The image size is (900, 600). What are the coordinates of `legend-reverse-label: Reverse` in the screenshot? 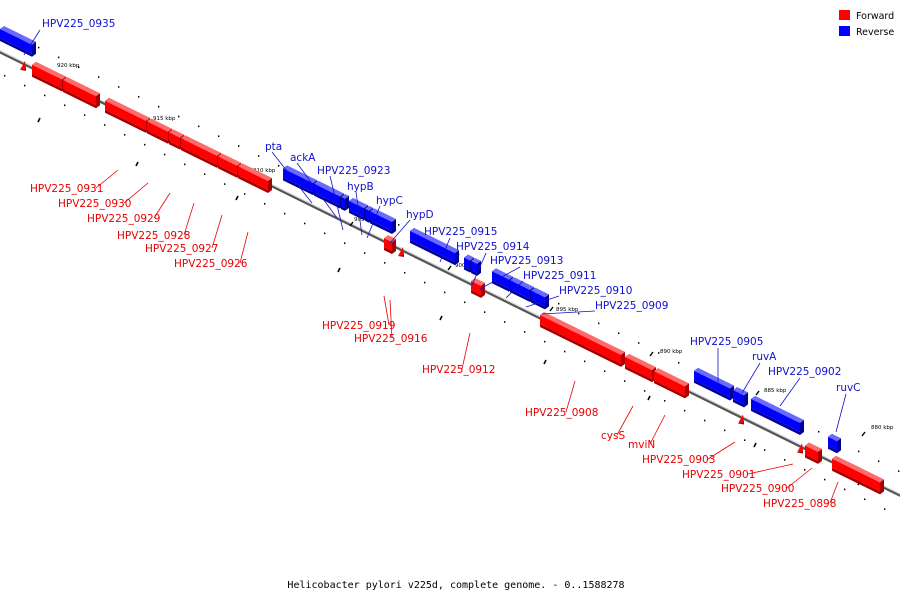 It's located at (875, 32).